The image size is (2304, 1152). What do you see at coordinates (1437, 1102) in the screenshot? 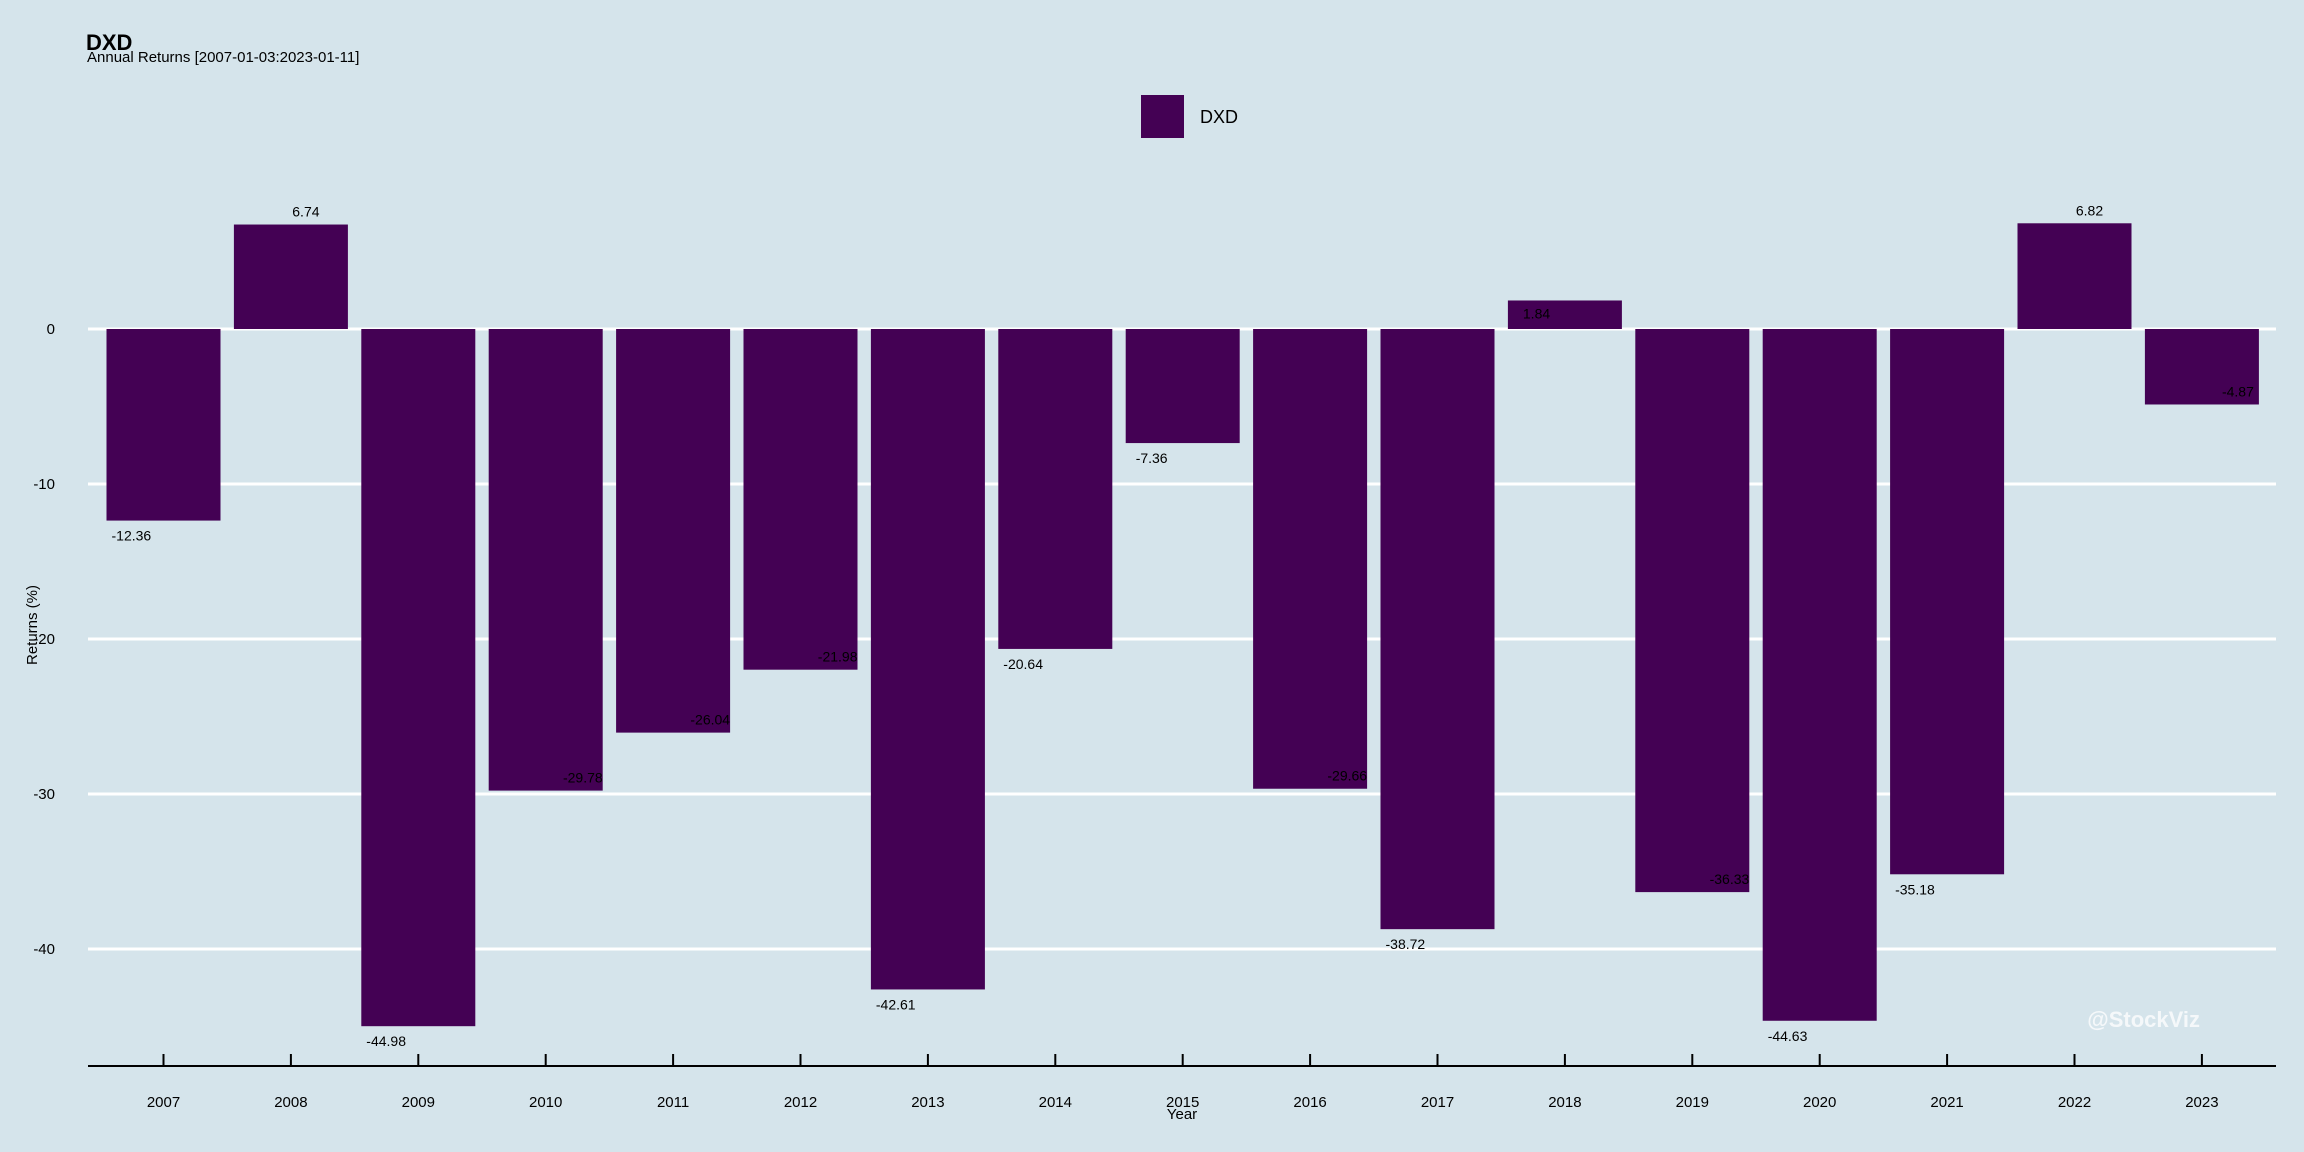
I see `x-tick-label: 2017` at bounding box center [1437, 1102].